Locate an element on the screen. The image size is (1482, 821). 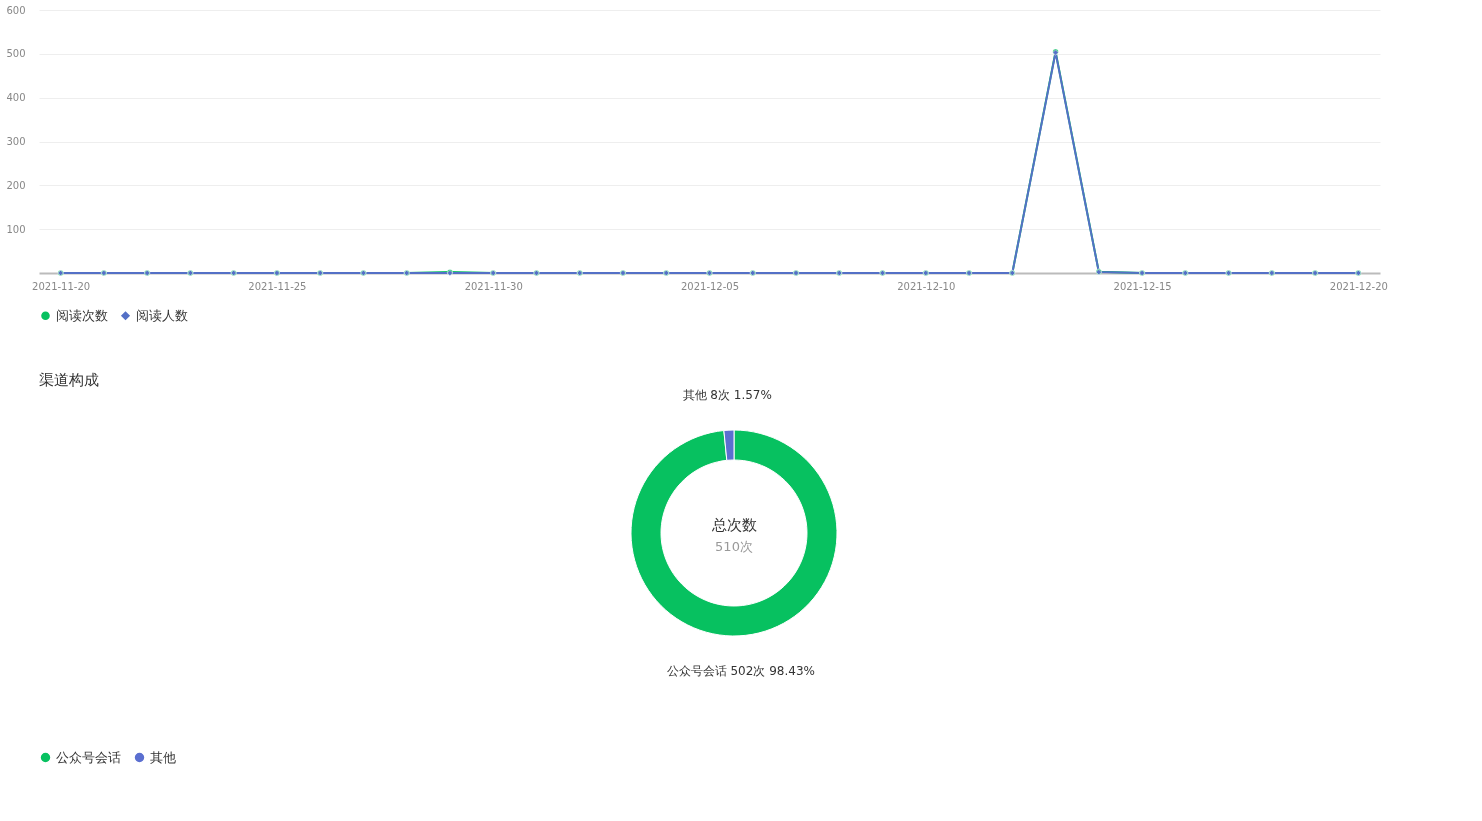
legend-label: 公众号会话 is located at coordinates (88, 757).